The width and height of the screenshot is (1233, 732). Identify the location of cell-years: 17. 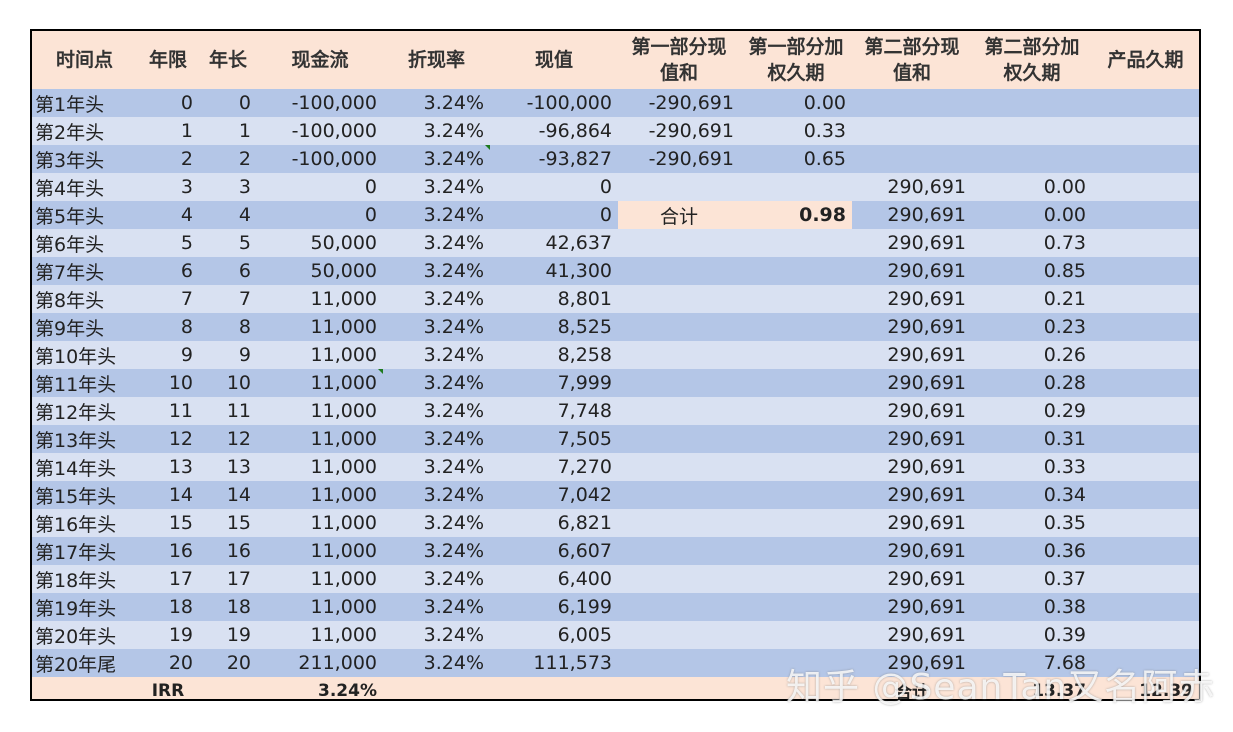
(228, 579).